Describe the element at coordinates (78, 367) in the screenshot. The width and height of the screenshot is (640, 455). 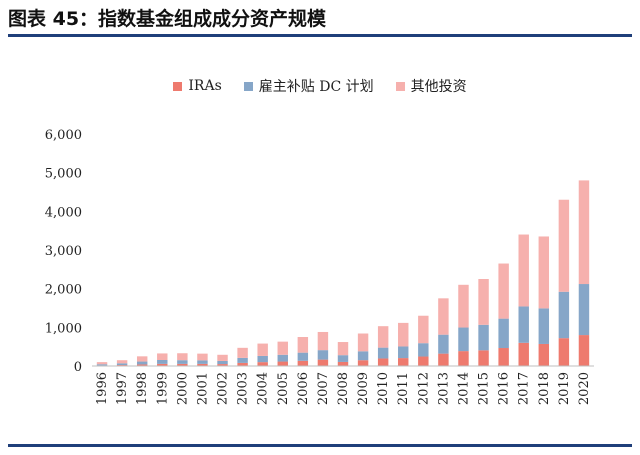
I see `y-tick-label: 0` at that location.